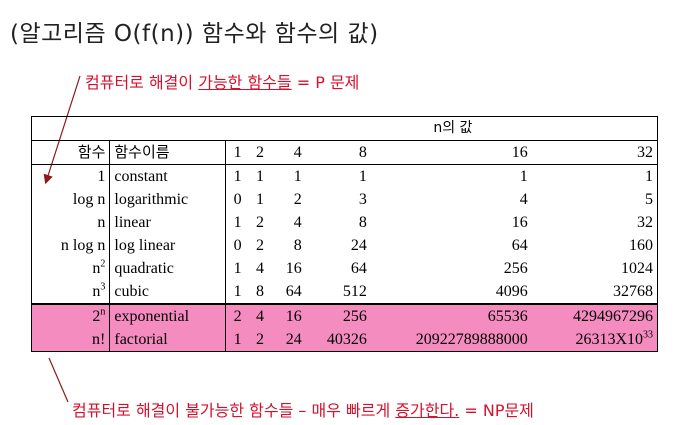 The width and height of the screenshot is (683, 425). Describe the element at coordinates (288, 152) in the screenshot. I see `n-header: 4` at that location.